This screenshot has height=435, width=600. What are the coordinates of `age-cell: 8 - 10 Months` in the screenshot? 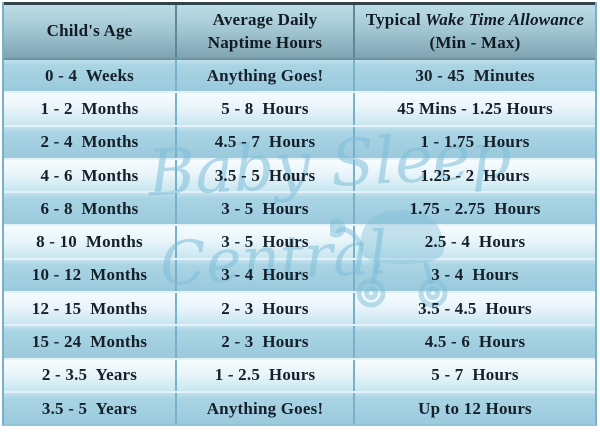 It's located at (89, 242).